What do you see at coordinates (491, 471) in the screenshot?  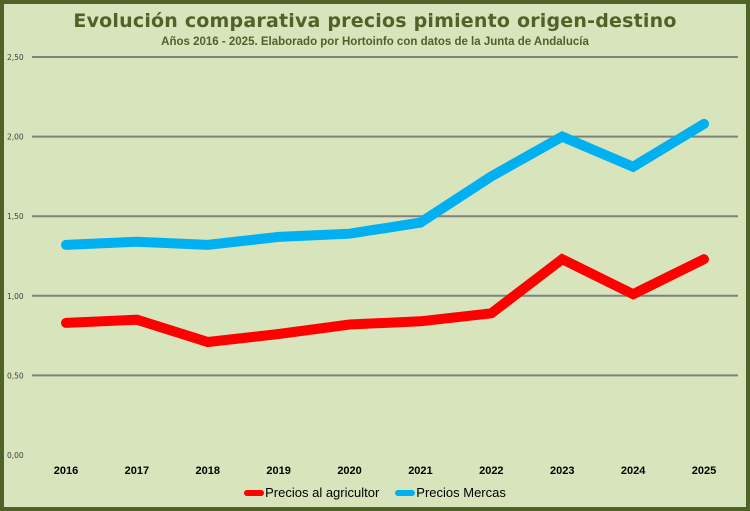 I see `x-tick-label: 2022` at bounding box center [491, 471].